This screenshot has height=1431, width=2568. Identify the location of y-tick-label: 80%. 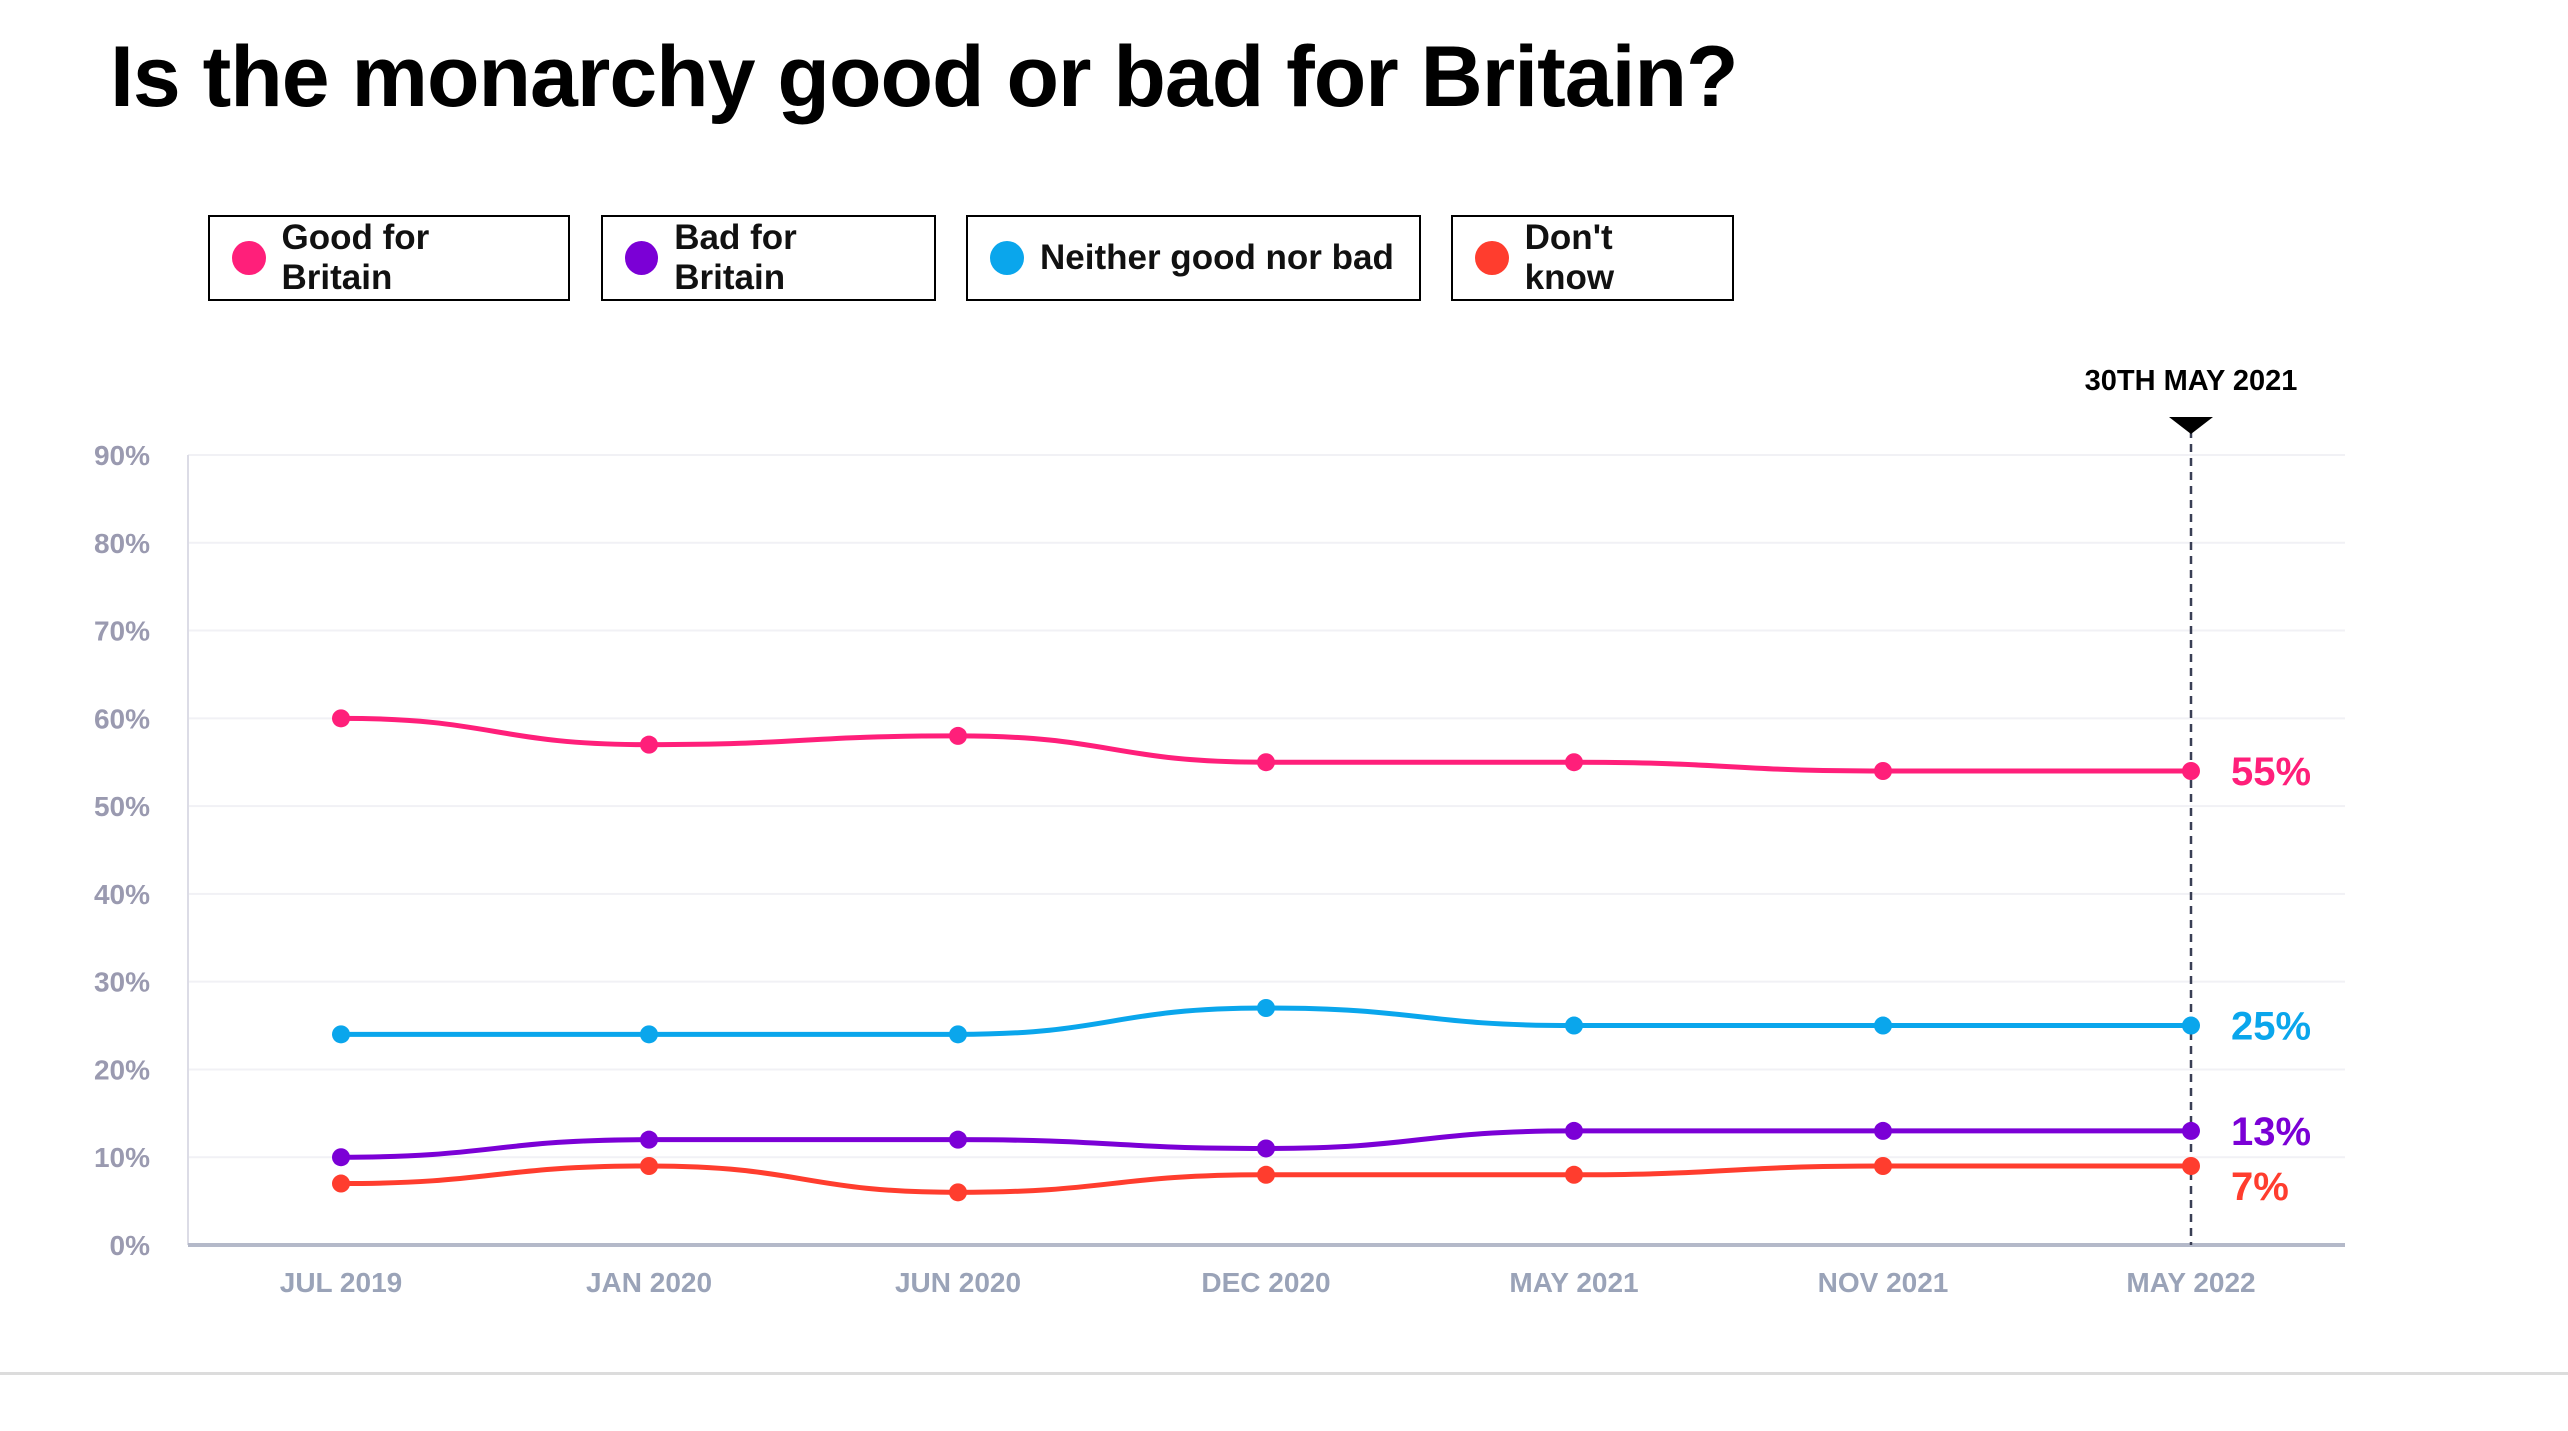
(122, 543).